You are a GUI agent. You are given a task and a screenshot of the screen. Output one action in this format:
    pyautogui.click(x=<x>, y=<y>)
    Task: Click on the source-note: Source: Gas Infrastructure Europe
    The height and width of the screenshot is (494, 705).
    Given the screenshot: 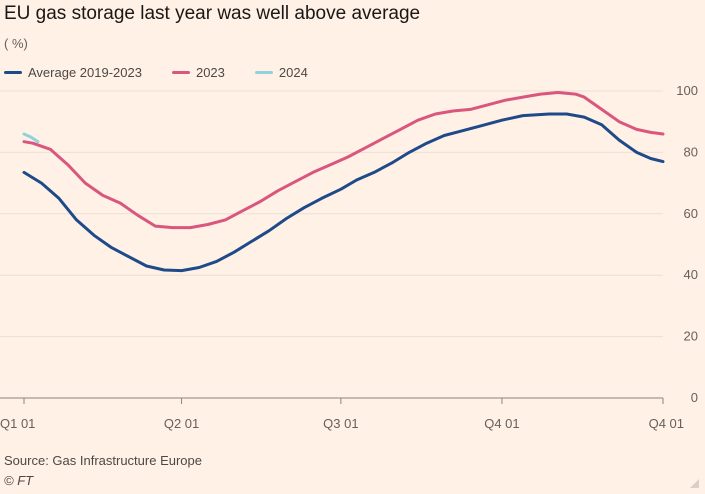 What is the action you would take?
    pyautogui.click(x=103, y=460)
    